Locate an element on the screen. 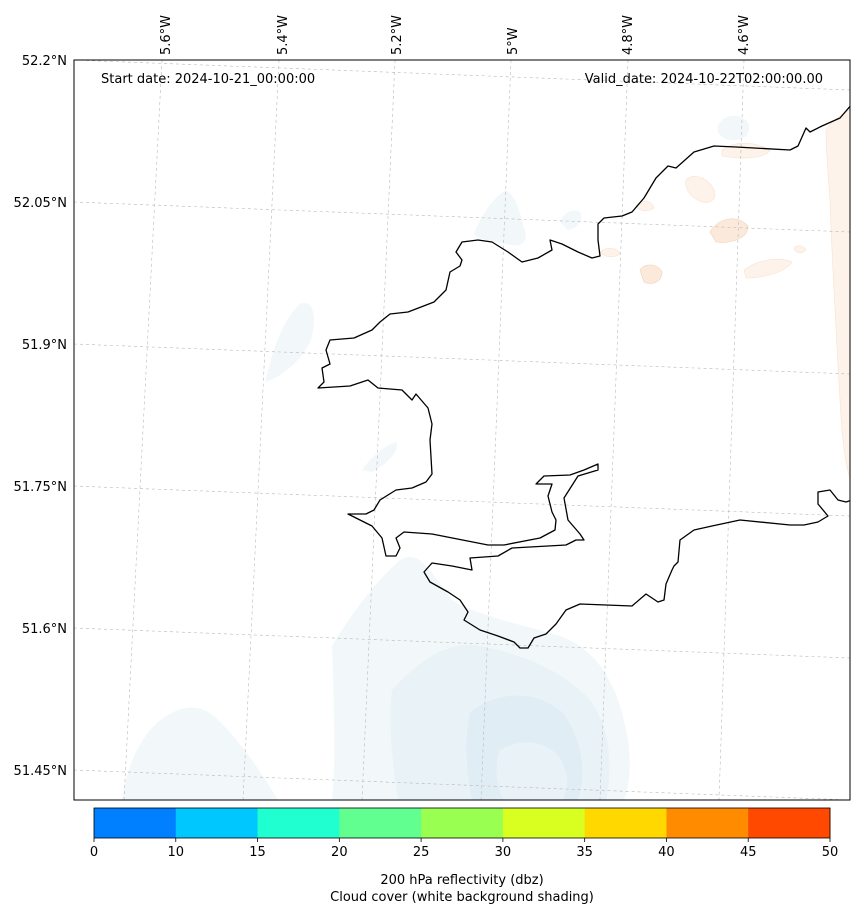  colorbar-tick-label: 45 is located at coordinates (748, 852).